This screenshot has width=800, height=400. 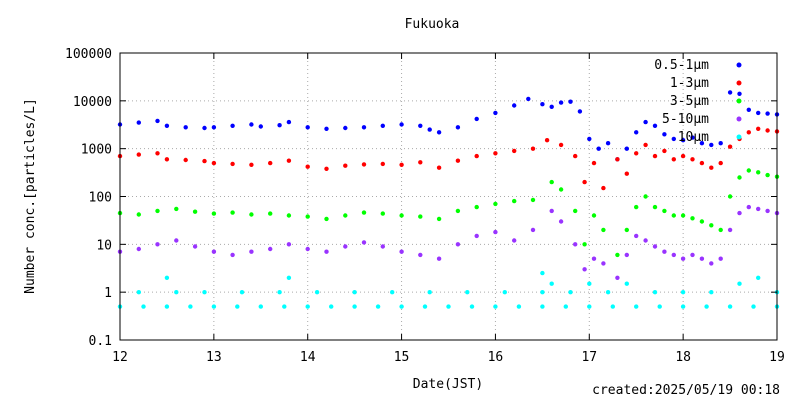 What do you see at coordinates (120, 357) in the screenshot?
I see `x-tick-label: 12` at bounding box center [120, 357].